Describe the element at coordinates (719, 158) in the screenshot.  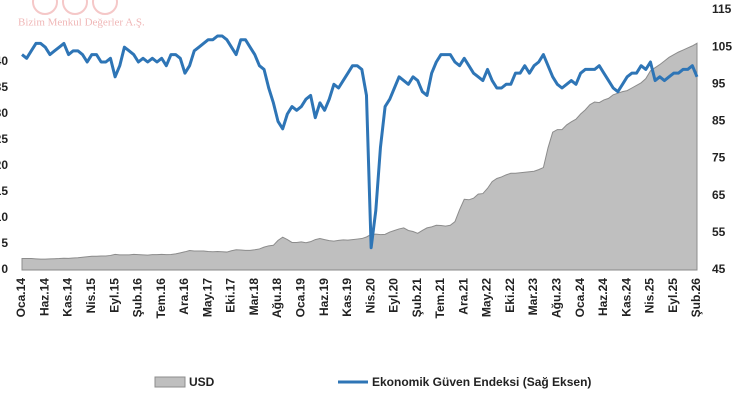
I see `y2-tick-label: 75` at that location.